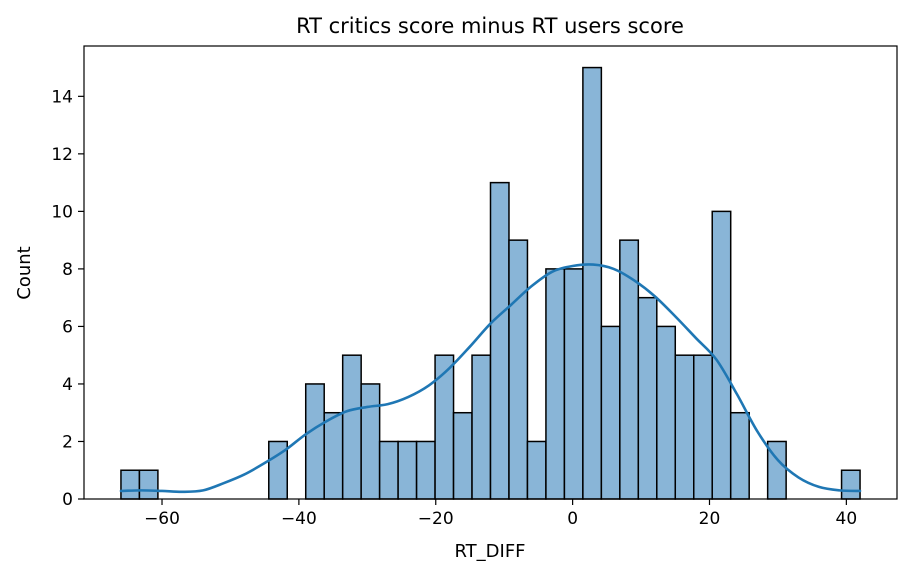 The height and width of the screenshot is (578, 913). What do you see at coordinates (162, 519) in the screenshot?
I see `x-tick-label: −60` at bounding box center [162, 519].